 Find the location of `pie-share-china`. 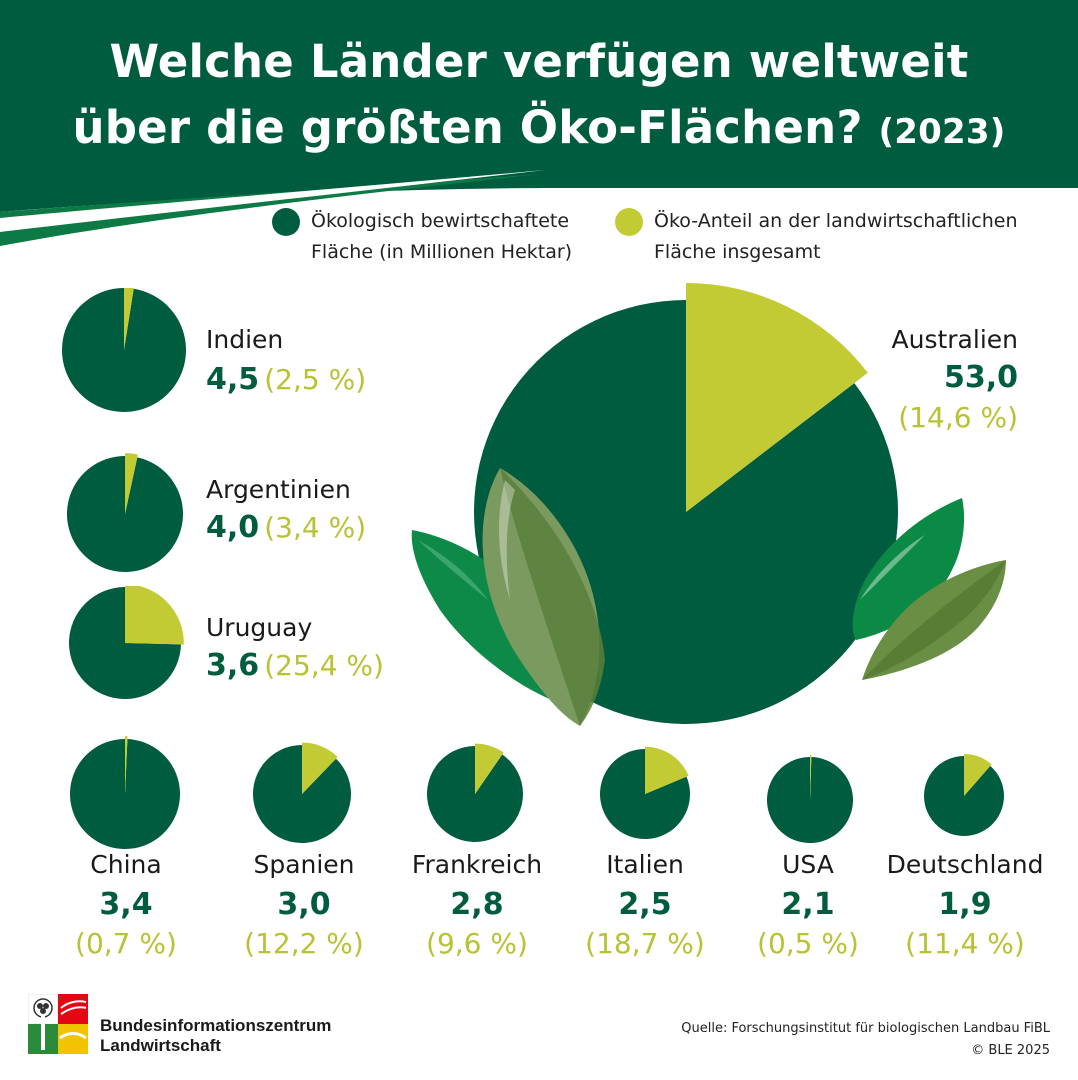

pie-share-china is located at coordinates (126, 765).